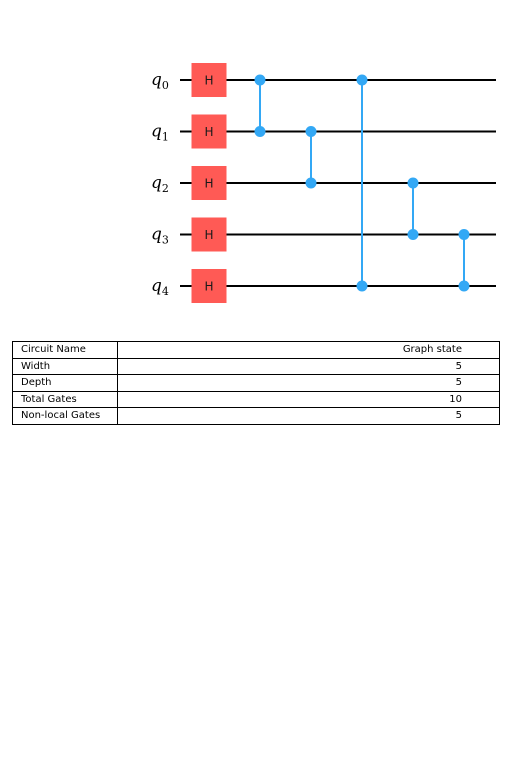 This screenshot has width=512, height=768. What do you see at coordinates (65, 399) in the screenshot?
I see `table-key-cell: Total Gates` at bounding box center [65, 399].